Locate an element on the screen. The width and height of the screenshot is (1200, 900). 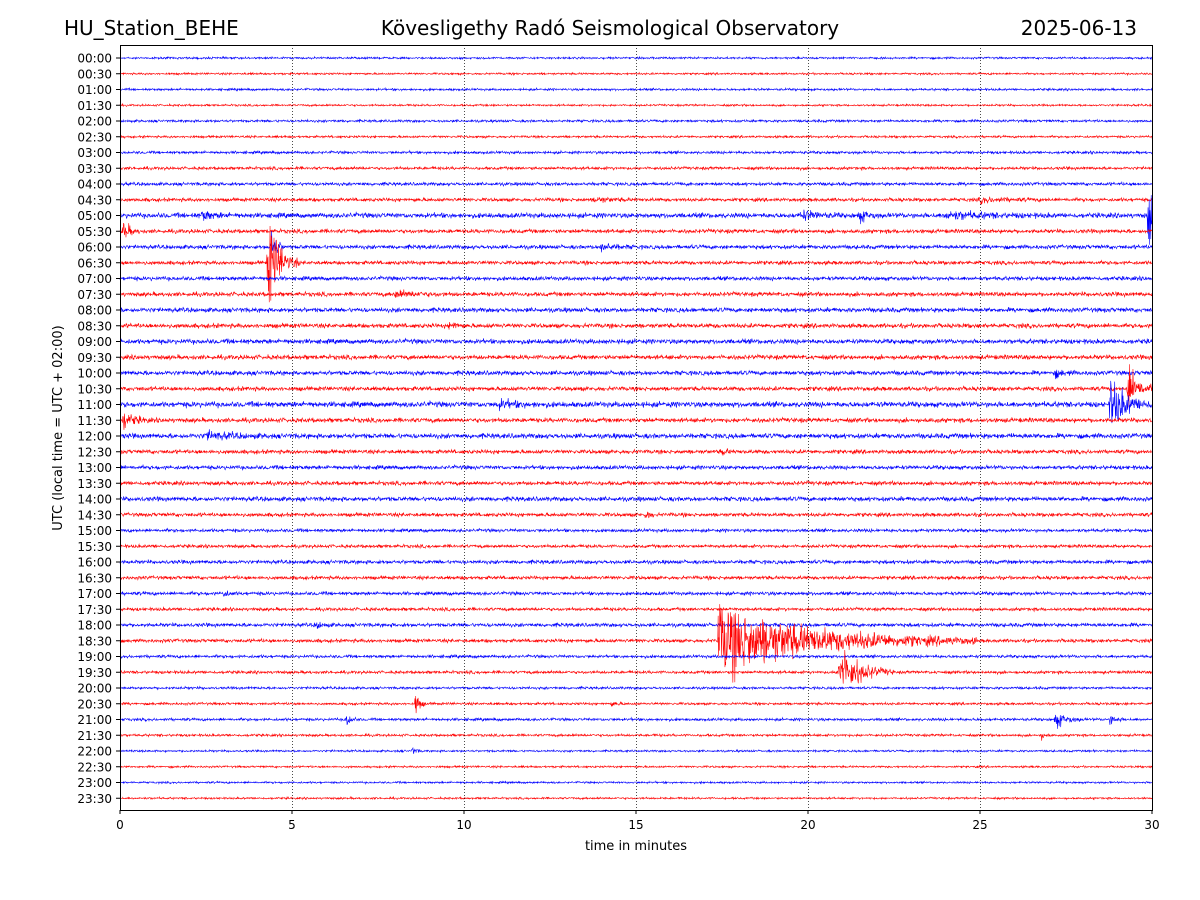
station-name: HU_Station_BEHE is located at coordinates (151, 28).